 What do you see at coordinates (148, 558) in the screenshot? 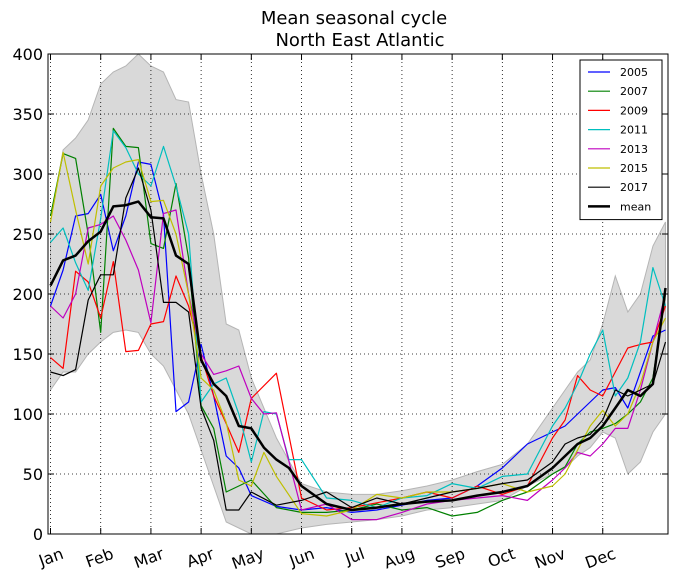
I see `x-tick-label: Mar` at bounding box center [148, 558].